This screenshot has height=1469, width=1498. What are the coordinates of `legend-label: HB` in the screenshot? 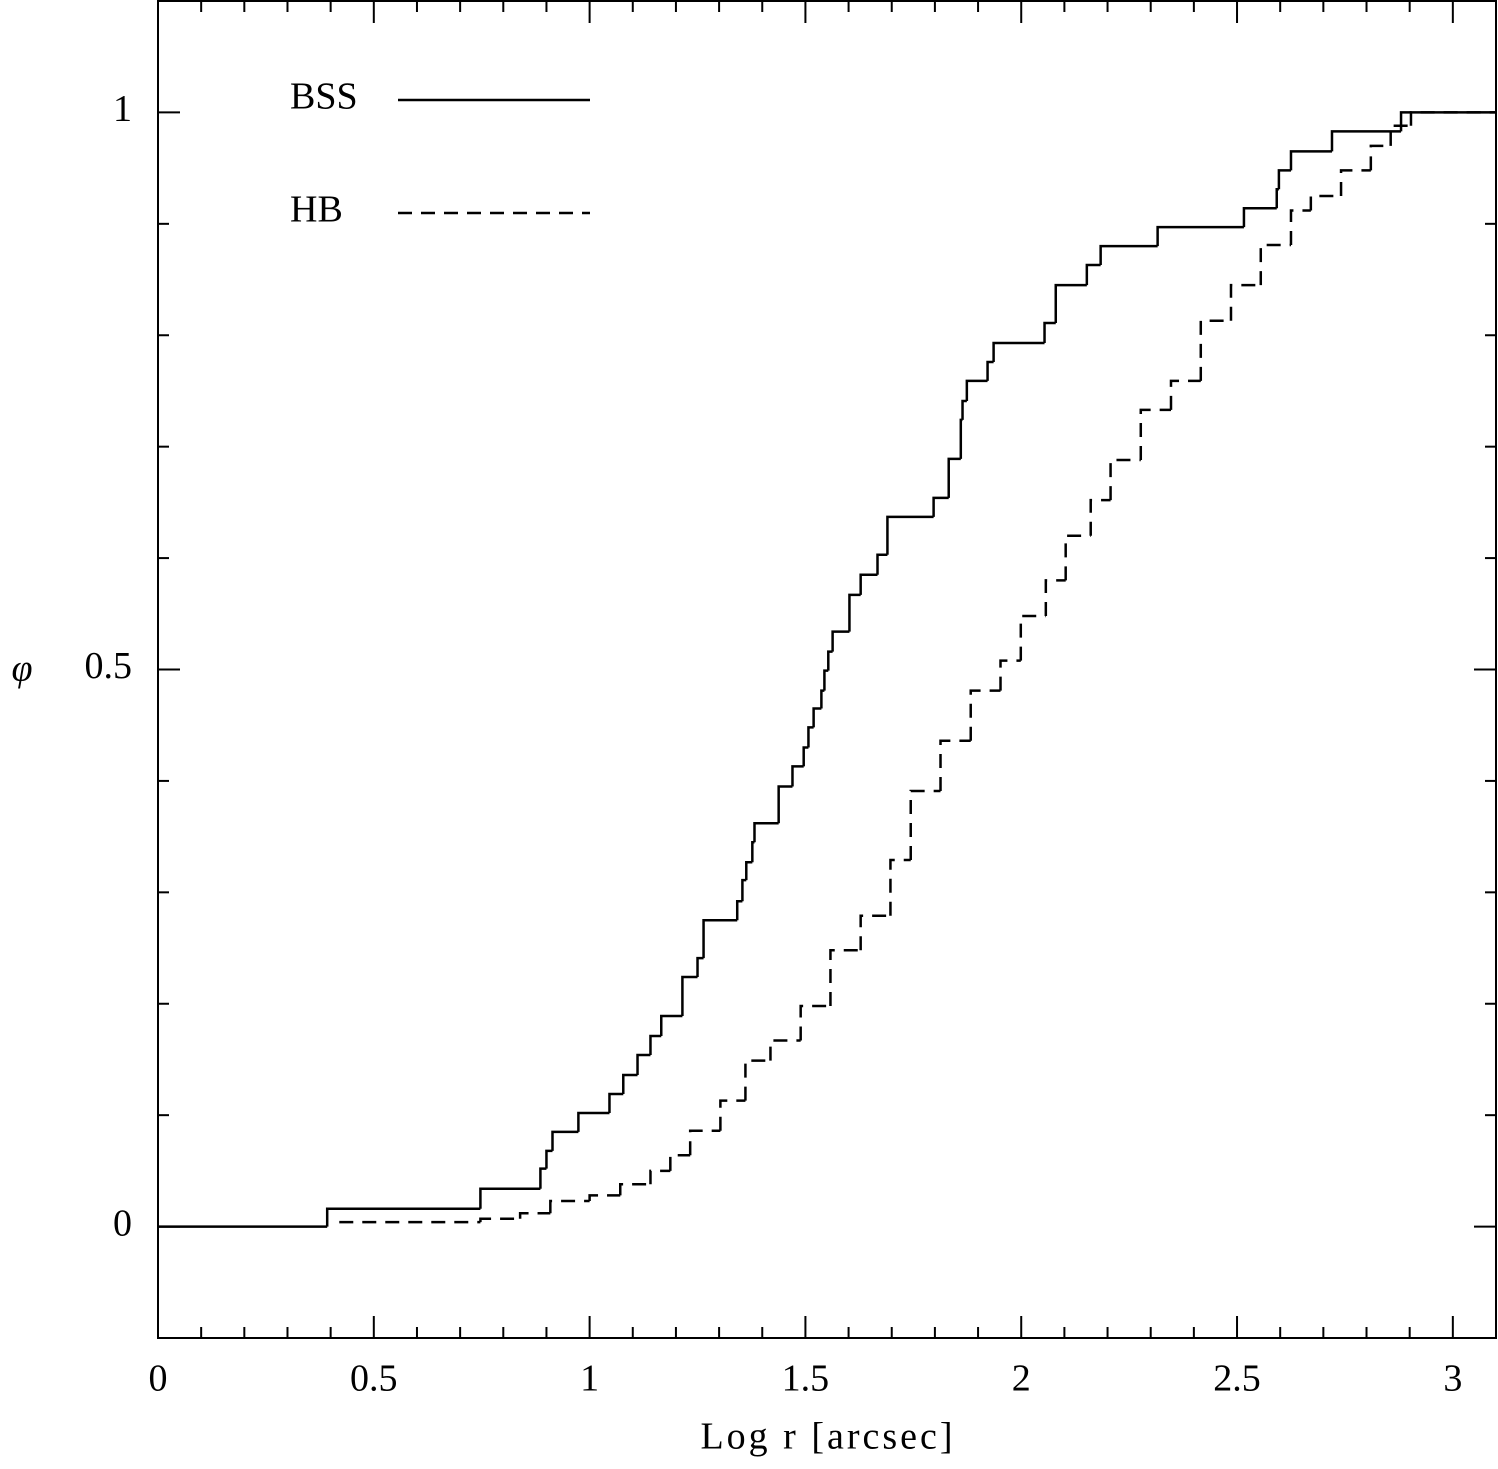 It's located at (316, 210).